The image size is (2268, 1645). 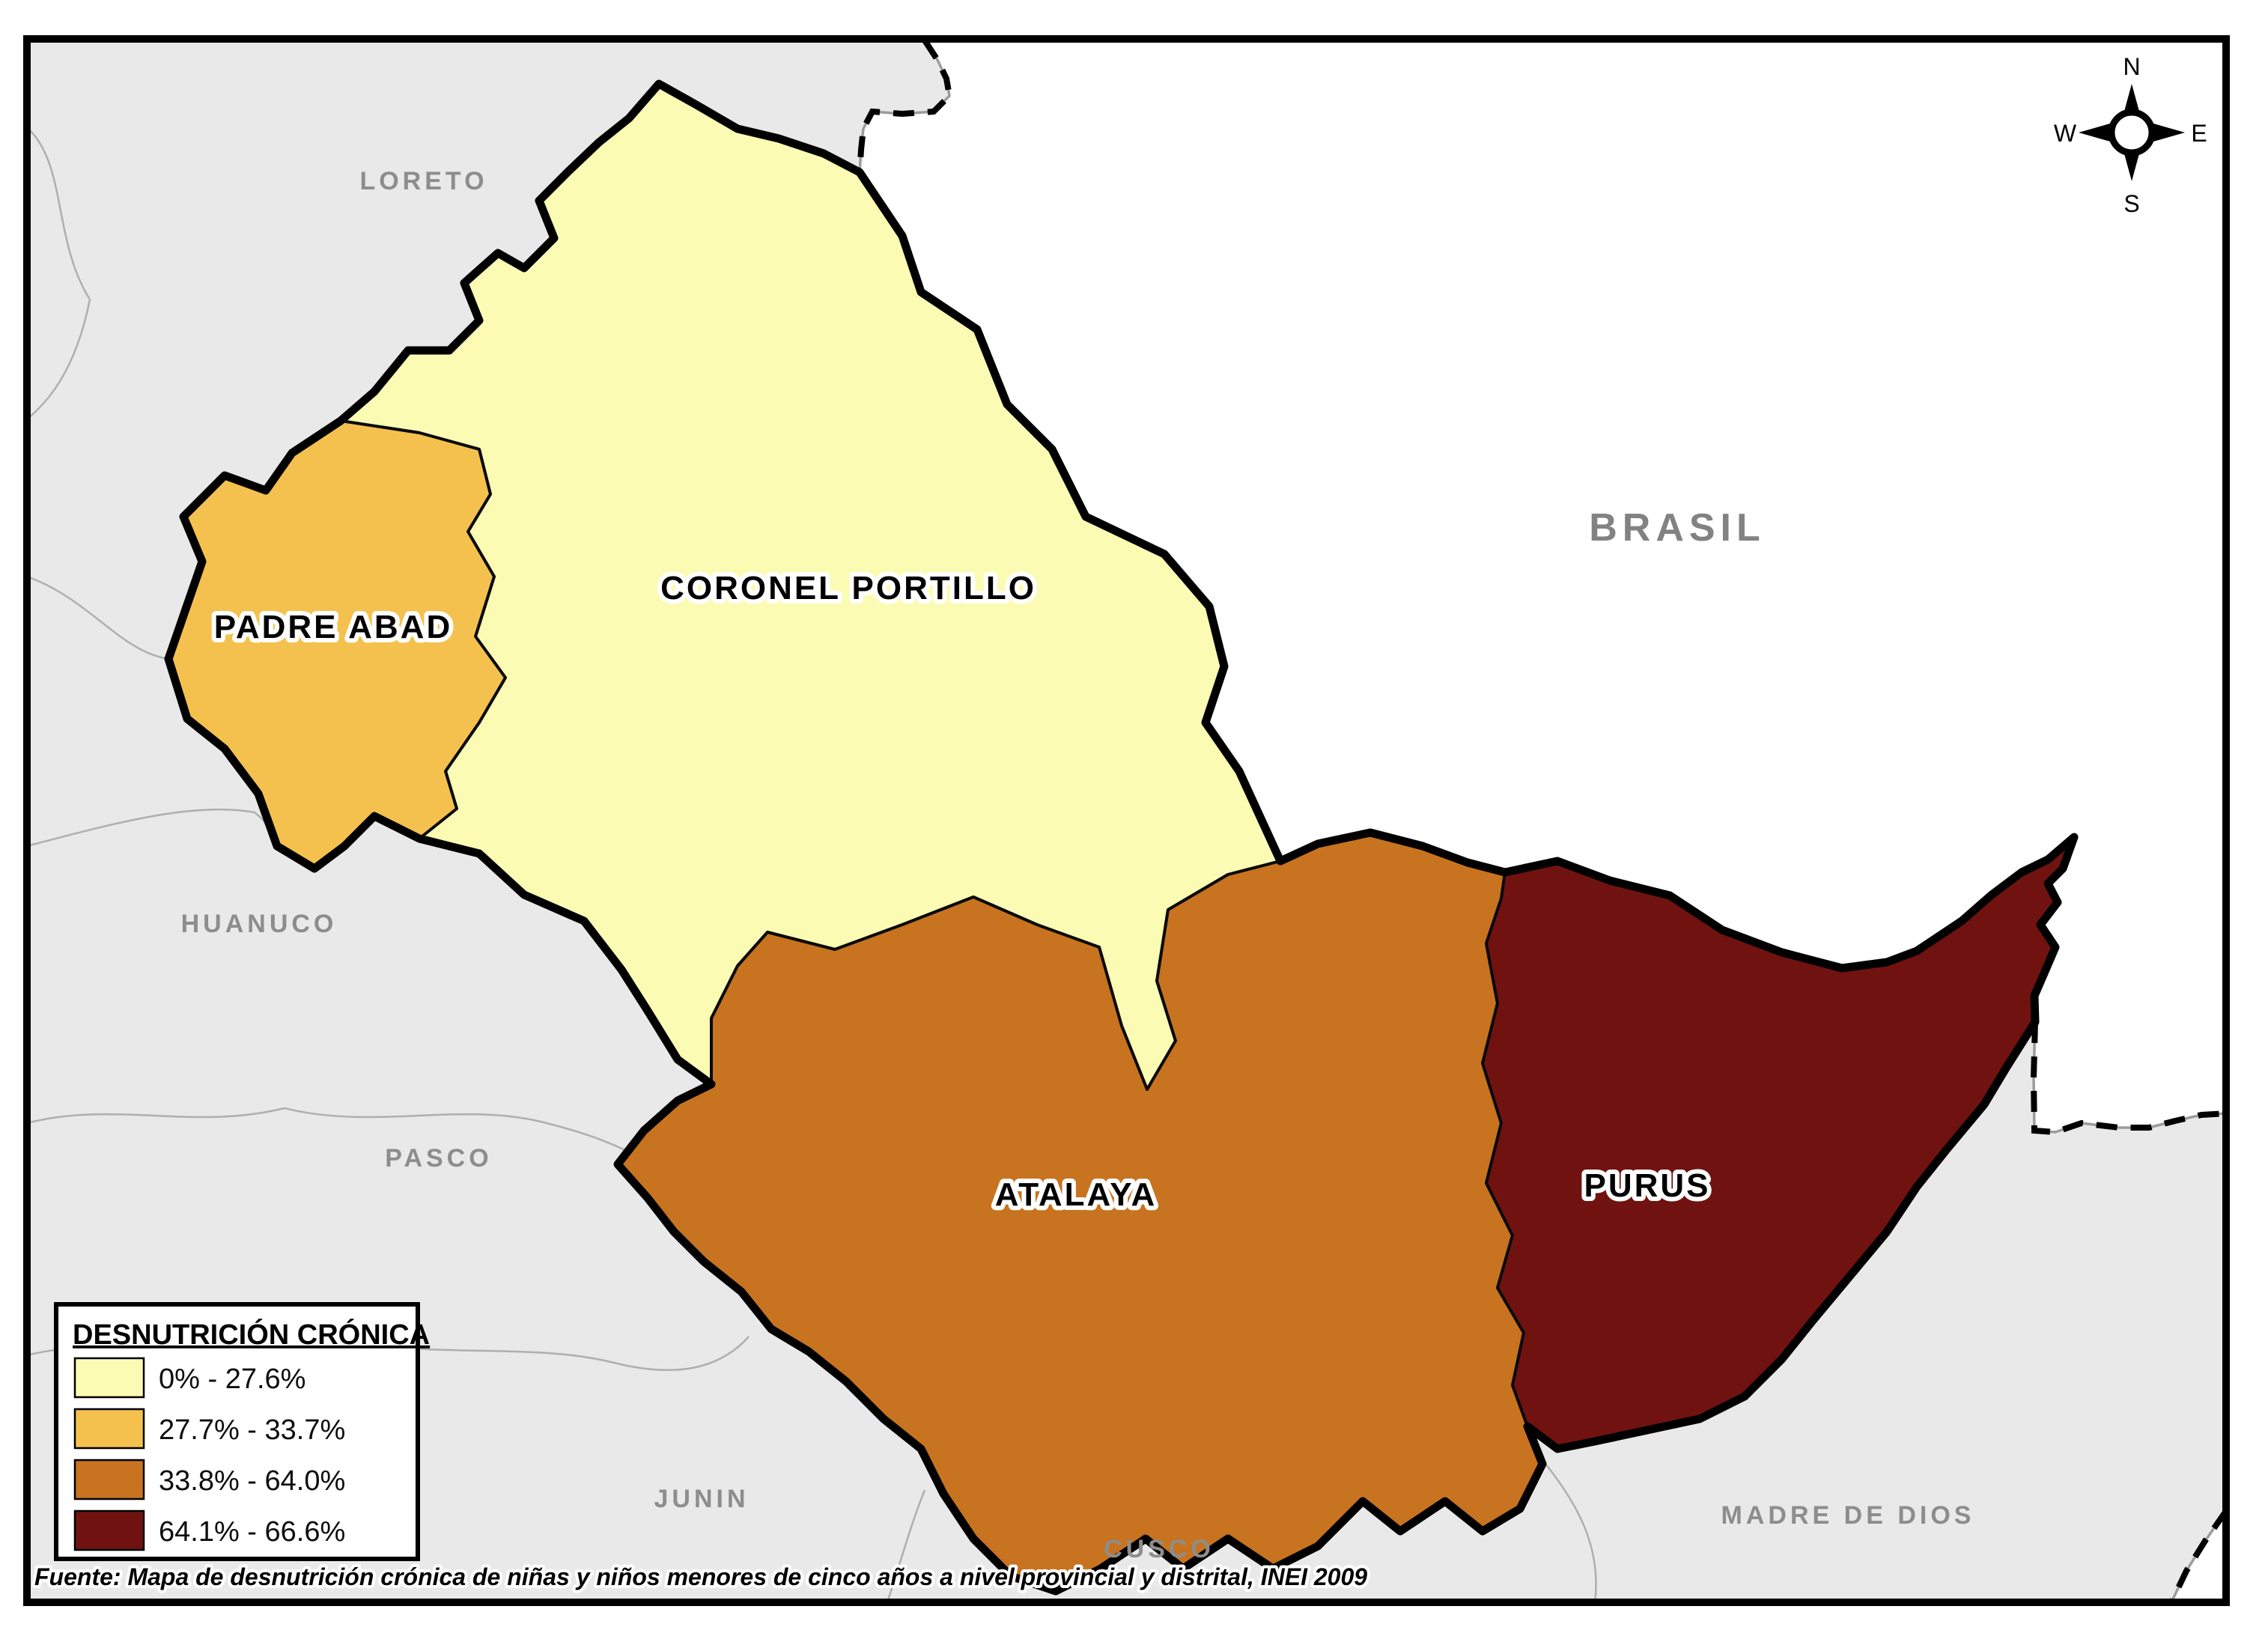 What do you see at coordinates (905, 106) in the screenshot?
I see `peru-brazil-border-north` at bounding box center [905, 106].